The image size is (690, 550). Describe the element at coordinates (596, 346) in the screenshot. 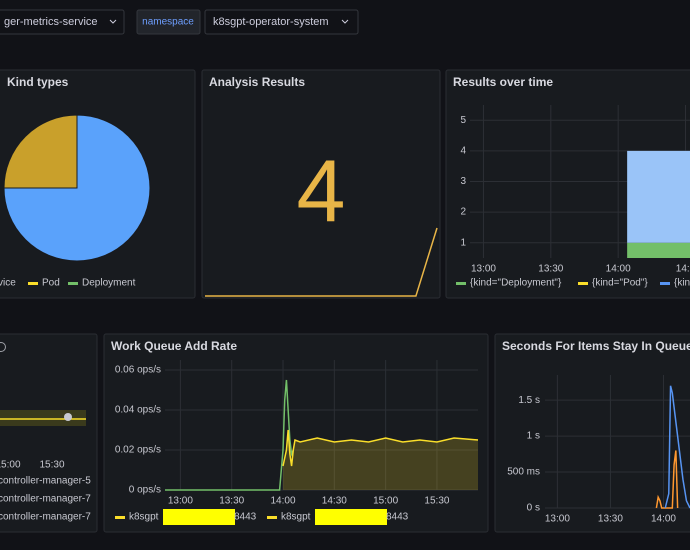

I see `panel-title: Seconds For Items Stay In Queue (b` at that location.